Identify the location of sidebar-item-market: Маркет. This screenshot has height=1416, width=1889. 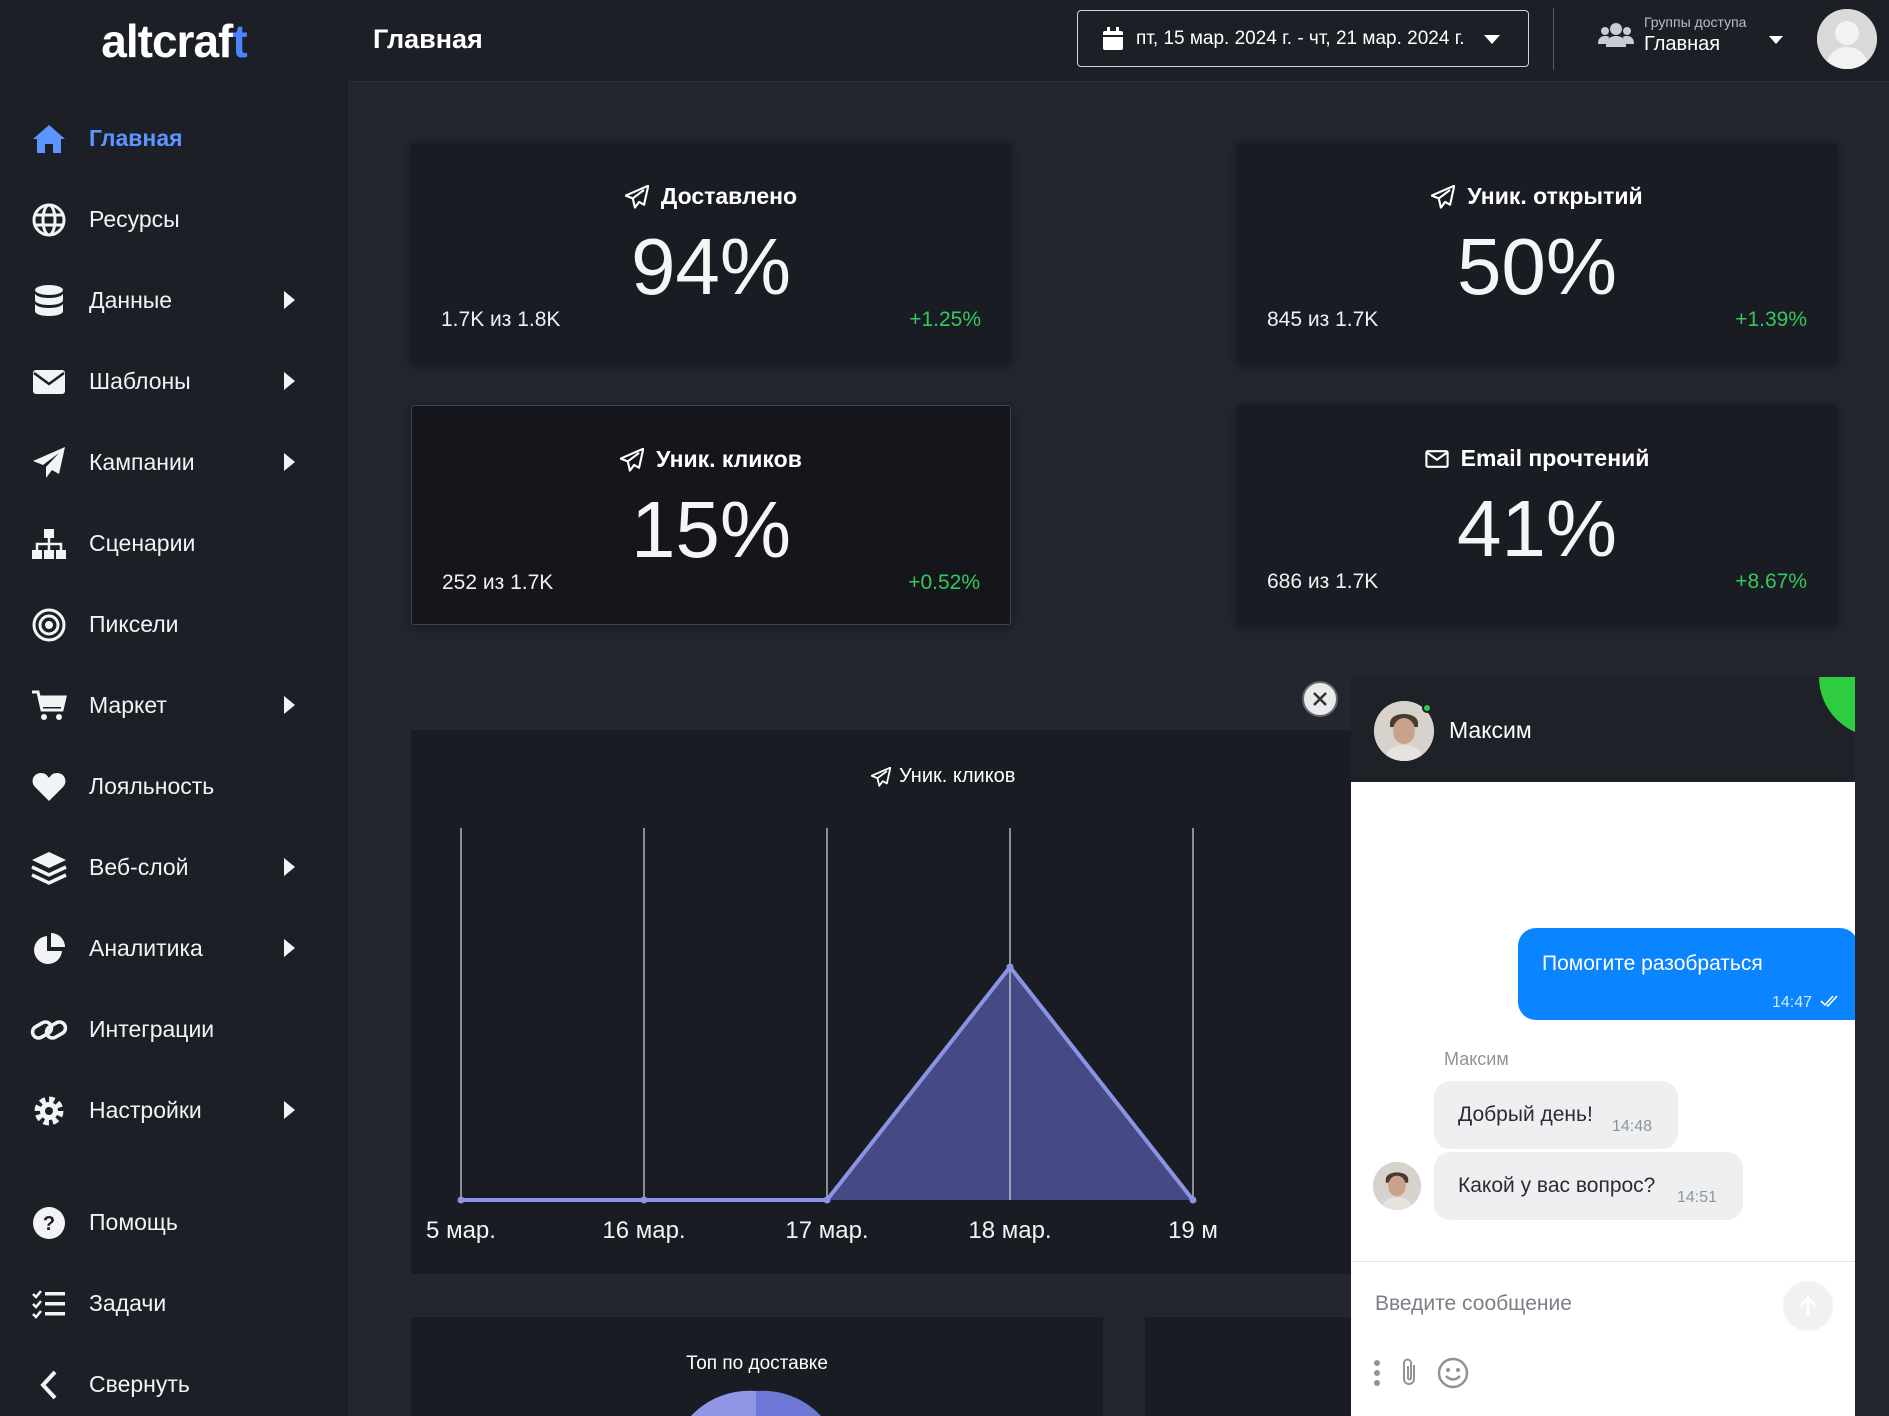
(174, 705).